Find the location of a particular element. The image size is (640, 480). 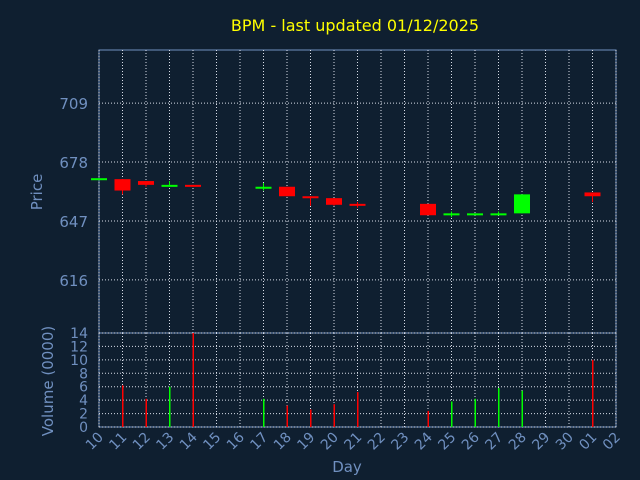

day-tick-label: 14 is located at coordinates (189, 441).